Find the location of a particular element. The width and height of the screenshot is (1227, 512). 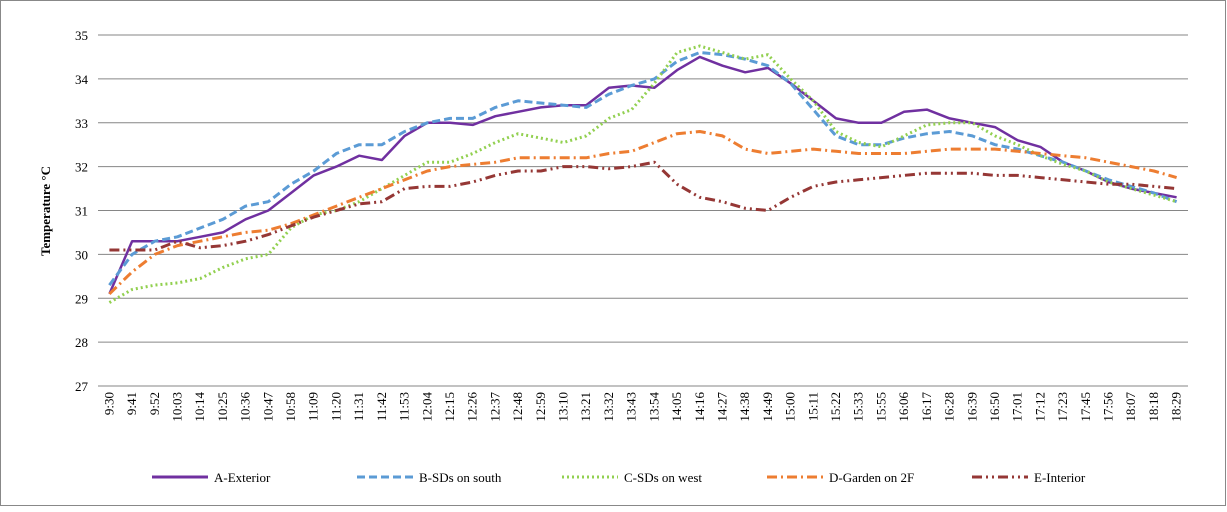

x-tick-label: 12:04 is located at coordinates (426, 407).